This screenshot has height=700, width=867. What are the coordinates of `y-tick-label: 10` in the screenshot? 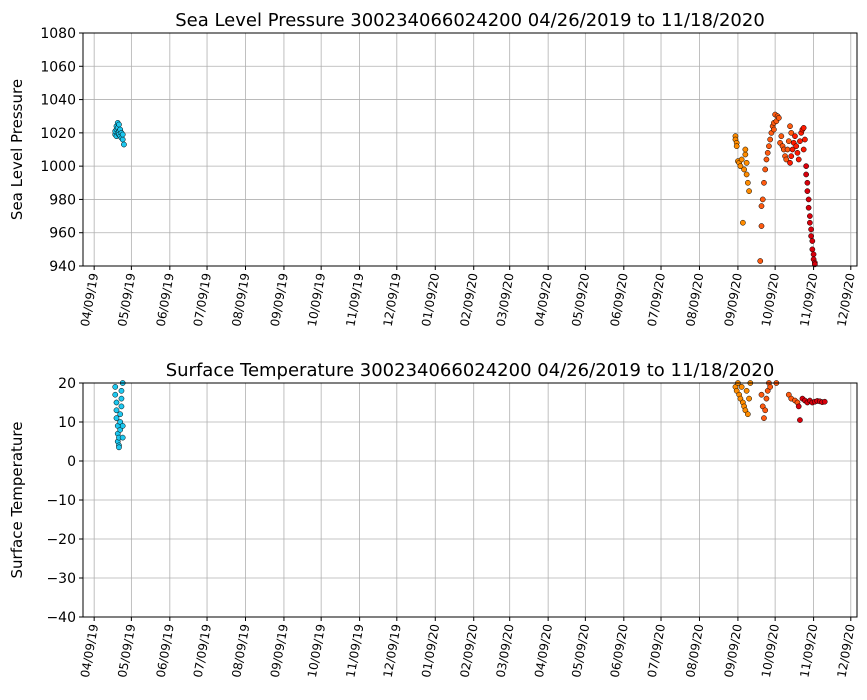 It's located at (67, 423).